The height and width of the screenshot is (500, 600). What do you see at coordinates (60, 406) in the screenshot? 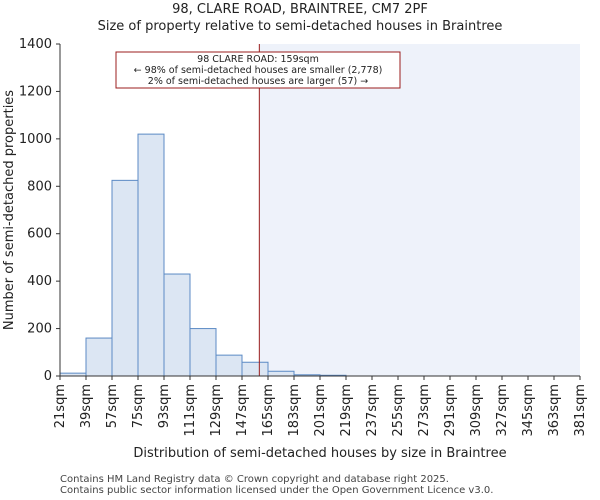
I see `x-tick-label: 21sqm` at bounding box center [60, 406].